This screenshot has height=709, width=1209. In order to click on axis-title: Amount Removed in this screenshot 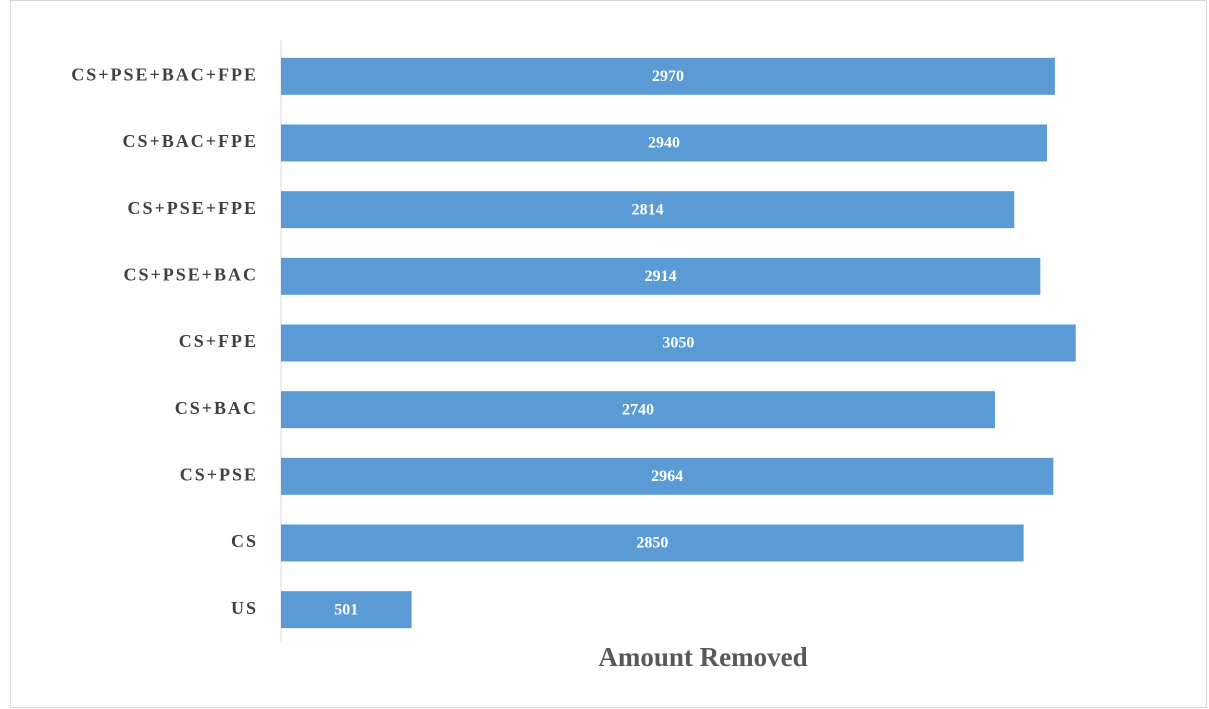, I will do `click(702, 657)`.